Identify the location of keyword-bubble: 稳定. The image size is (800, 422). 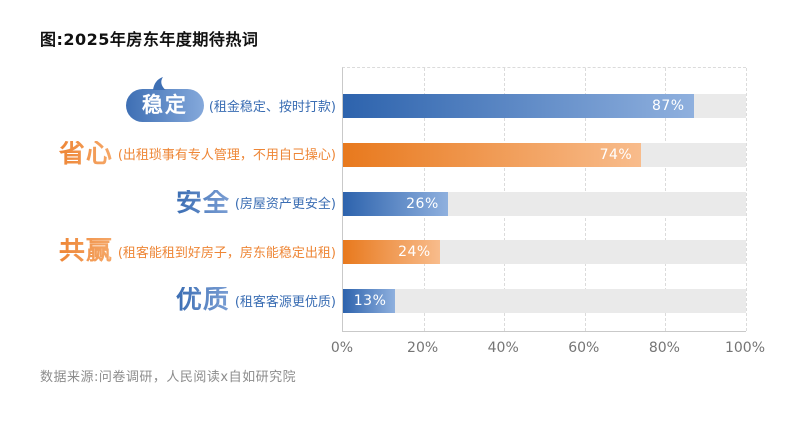
(164, 99).